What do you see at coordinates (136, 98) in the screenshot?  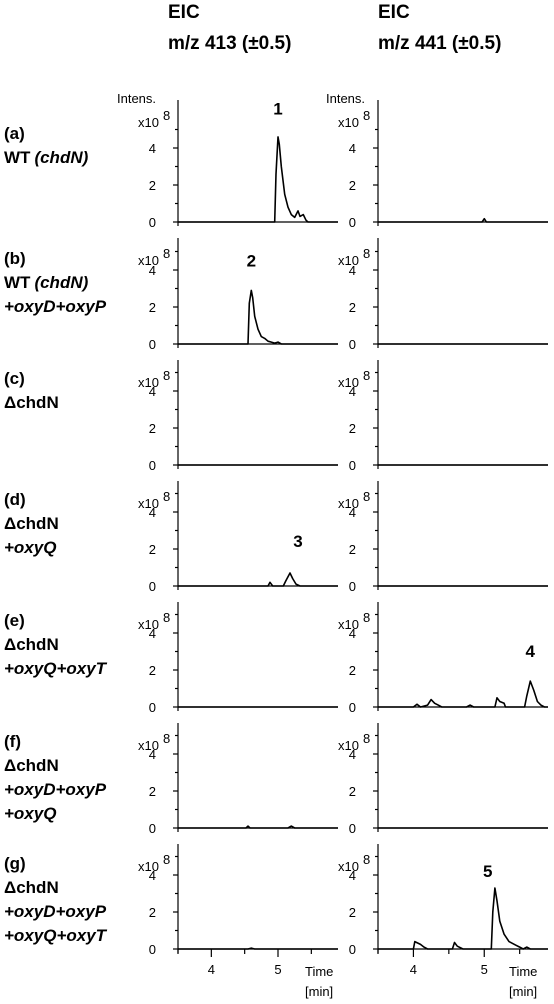 I see `y-axis-label-left: Intens.` at bounding box center [136, 98].